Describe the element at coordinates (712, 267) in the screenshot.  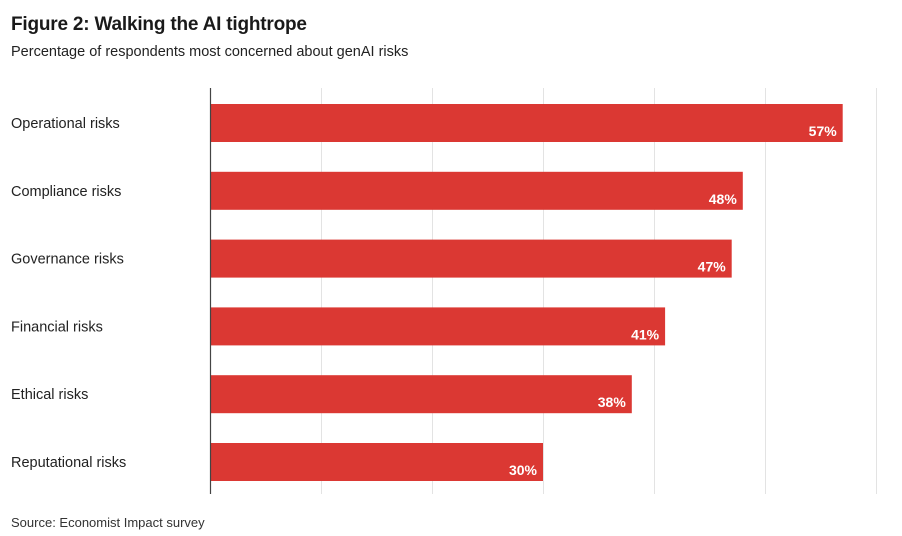
I see `data-label: 47%` at that location.